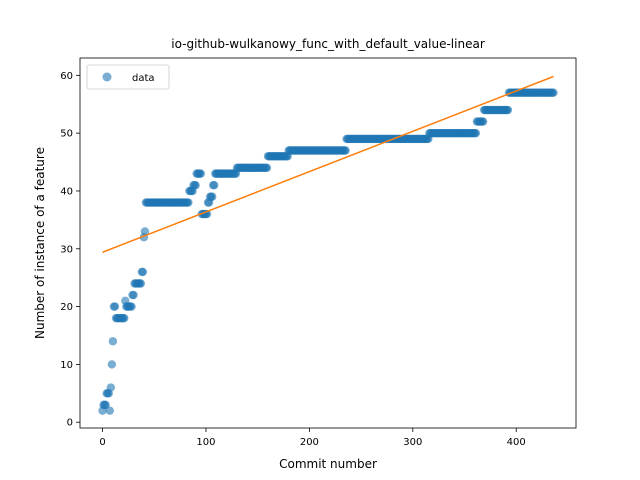 This screenshot has height=480, width=640. Describe the element at coordinates (70, 423) in the screenshot. I see `y-tick-label-0: 0` at that location.